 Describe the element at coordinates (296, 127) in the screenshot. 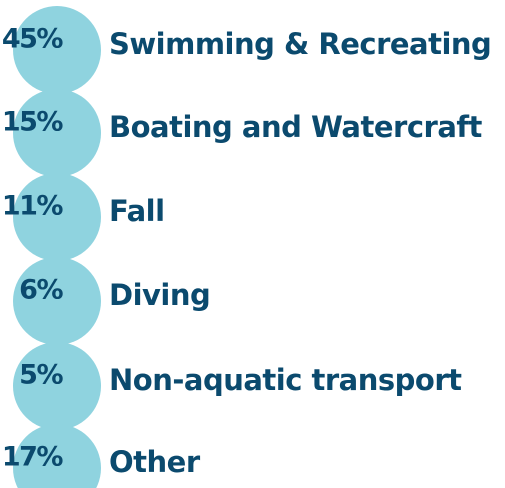

I see `label: Boating and Watercraft` at that location.